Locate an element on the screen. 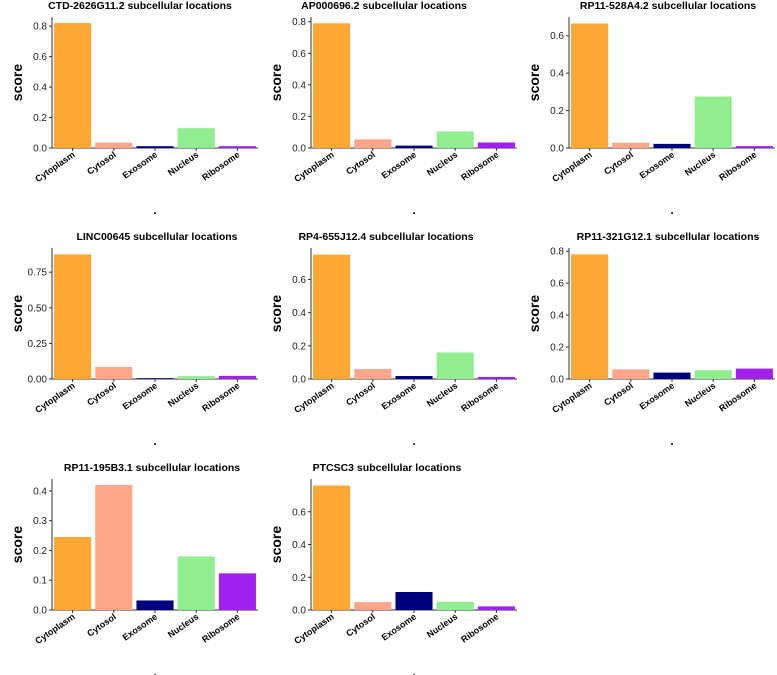  chart-title: RP4-655J12.4 subcellular locations is located at coordinates (385, 237).